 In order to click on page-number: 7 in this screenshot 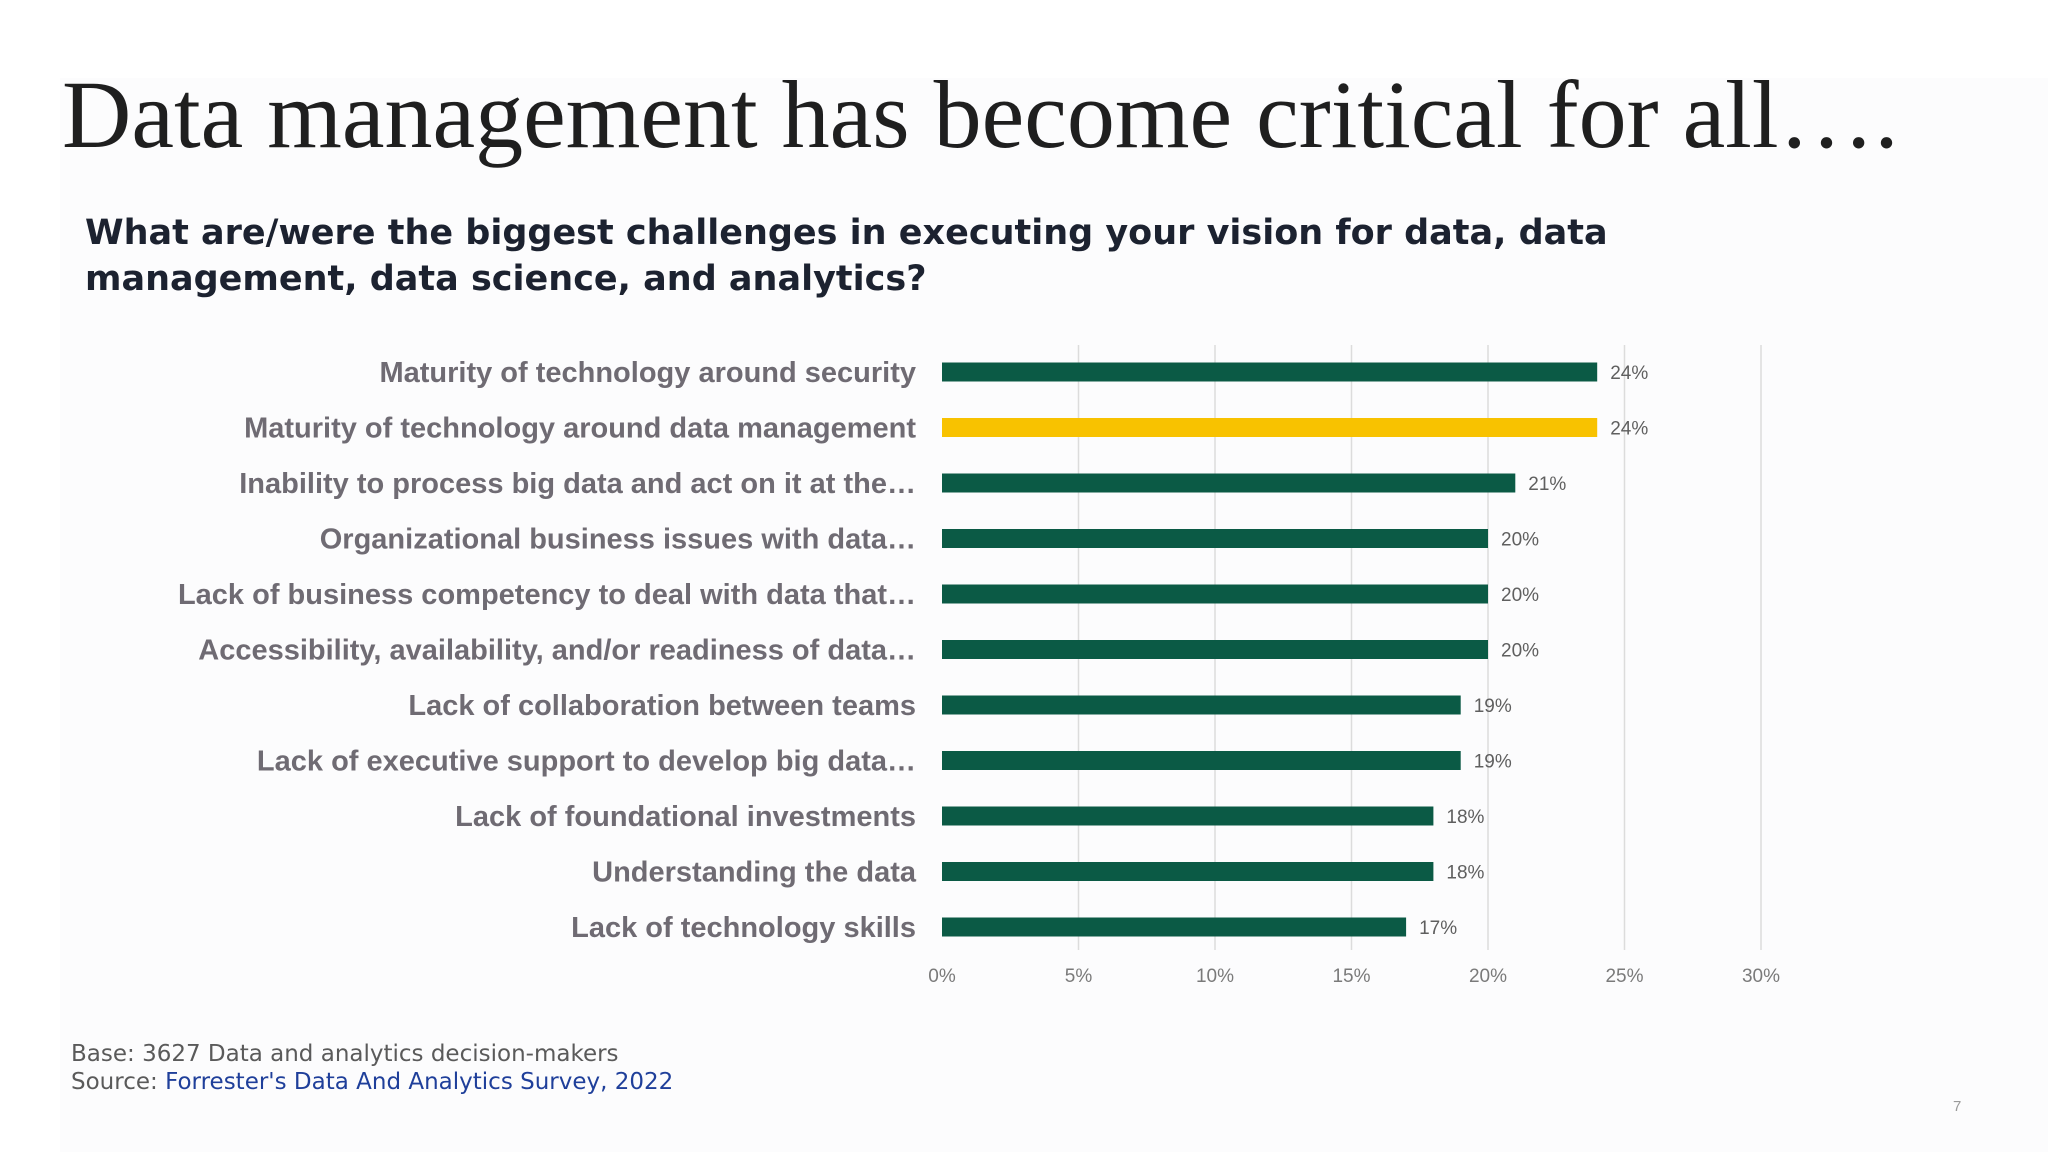, I will do `click(1957, 1106)`.